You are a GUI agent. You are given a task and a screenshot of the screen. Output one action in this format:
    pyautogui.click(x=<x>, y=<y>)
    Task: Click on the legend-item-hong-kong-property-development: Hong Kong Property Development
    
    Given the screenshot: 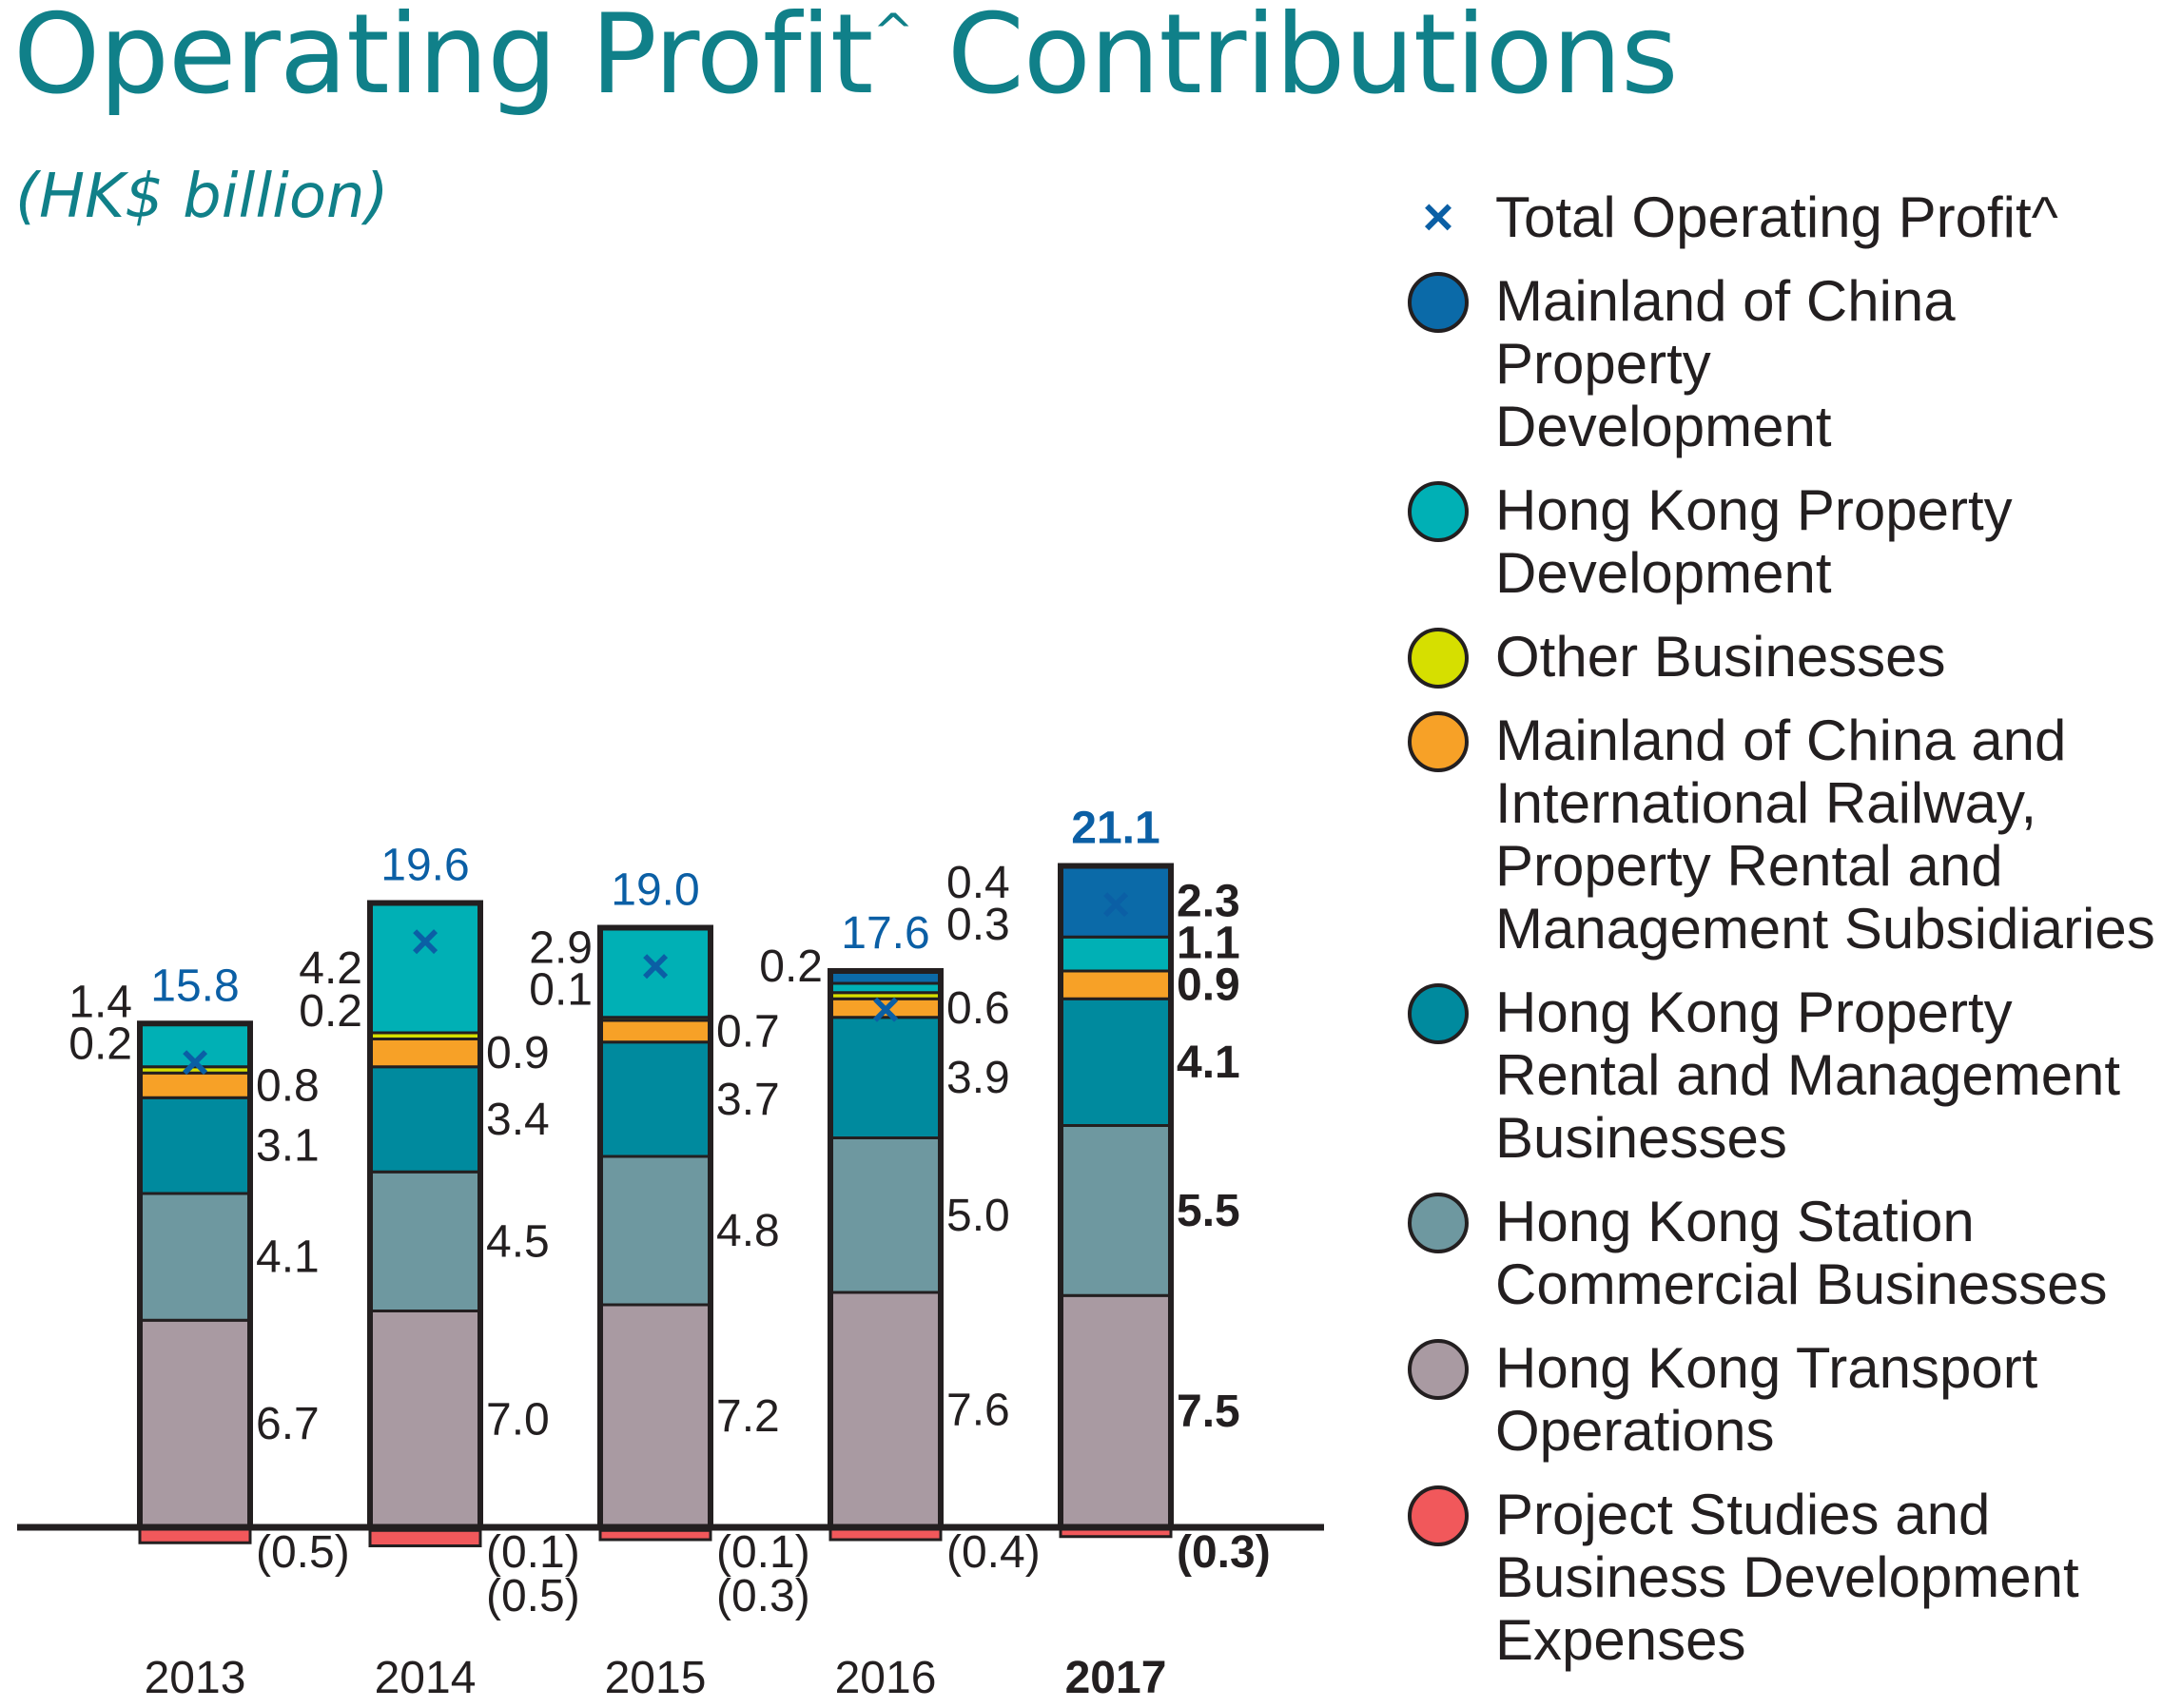 What is the action you would take?
    pyautogui.click(x=1793, y=542)
    